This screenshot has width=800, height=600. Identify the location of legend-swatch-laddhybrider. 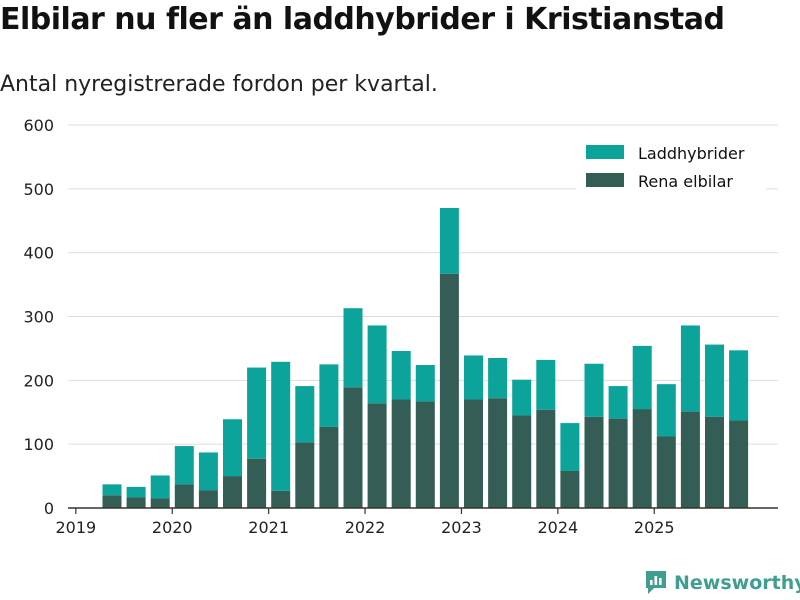
(605, 152).